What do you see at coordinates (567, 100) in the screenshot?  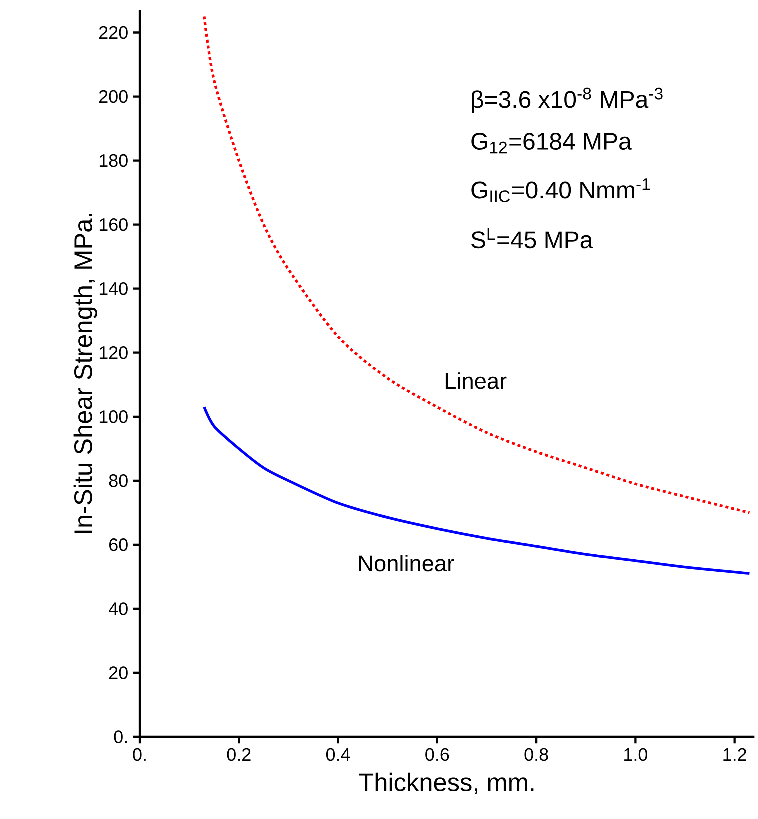 I see `annotation: β=3.6 x10$^{-8}$ MPa$^{-3}$` at bounding box center [567, 100].